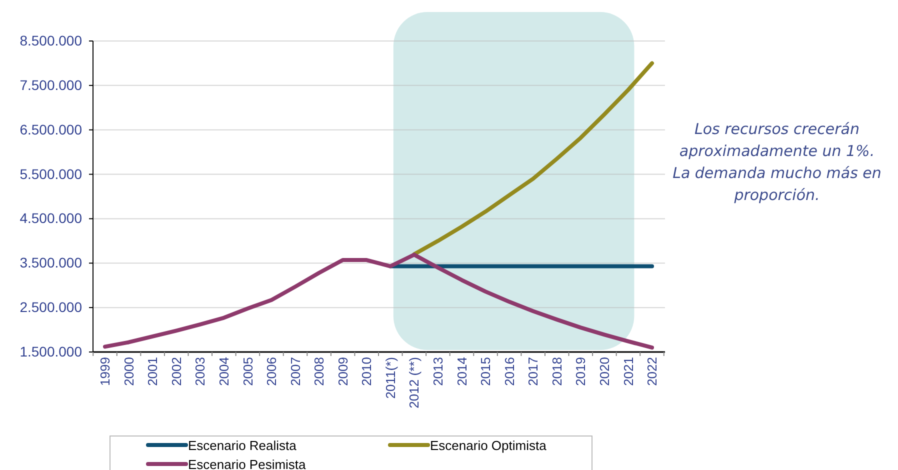 The width and height of the screenshot is (898, 470). I want to click on x-tick-label: 2005, so click(248, 371).